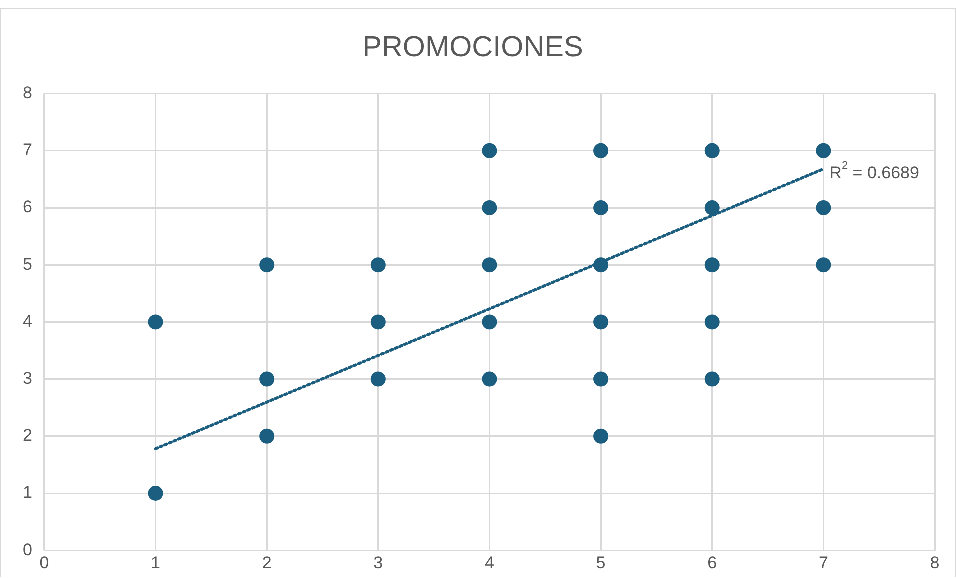 This screenshot has height=578, width=956. I want to click on chart-title: PROMOCIONES, so click(473, 47).